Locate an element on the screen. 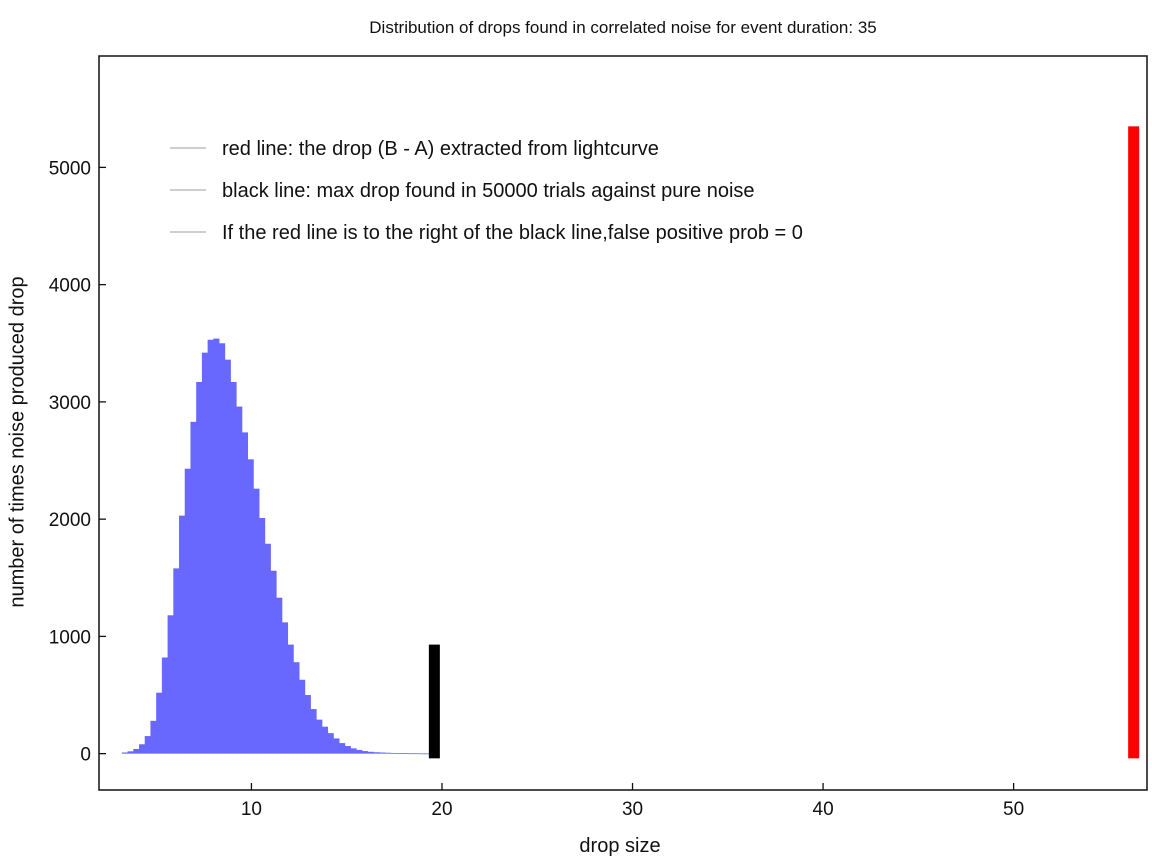  x-tick-label: 20 is located at coordinates (441, 809).